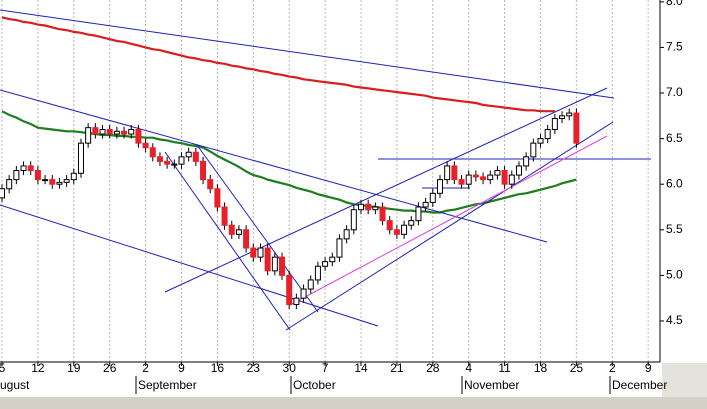  I want to click on y-tick-label: 5.5, so click(674, 229).